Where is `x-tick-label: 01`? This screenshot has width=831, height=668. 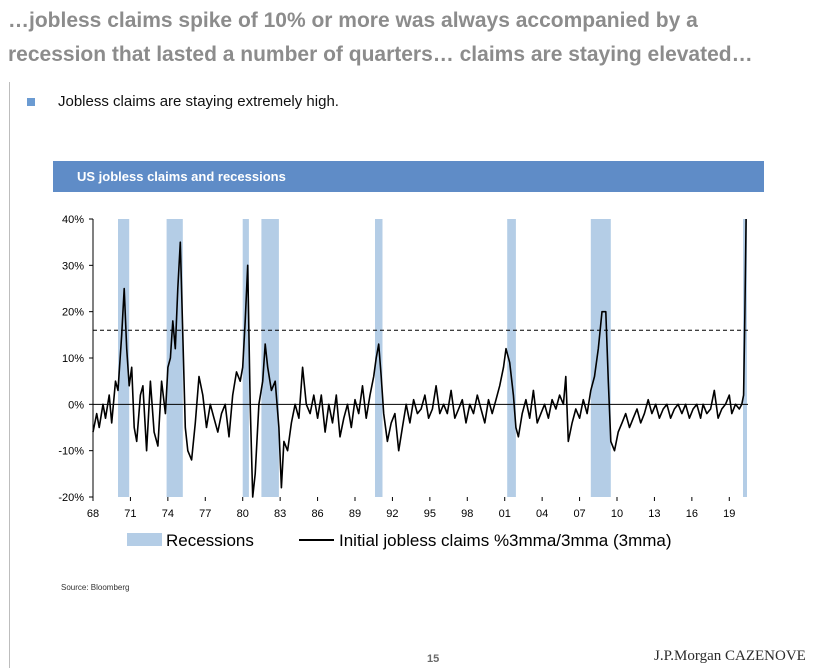
x-tick-label: 01 is located at coordinates (505, 514).